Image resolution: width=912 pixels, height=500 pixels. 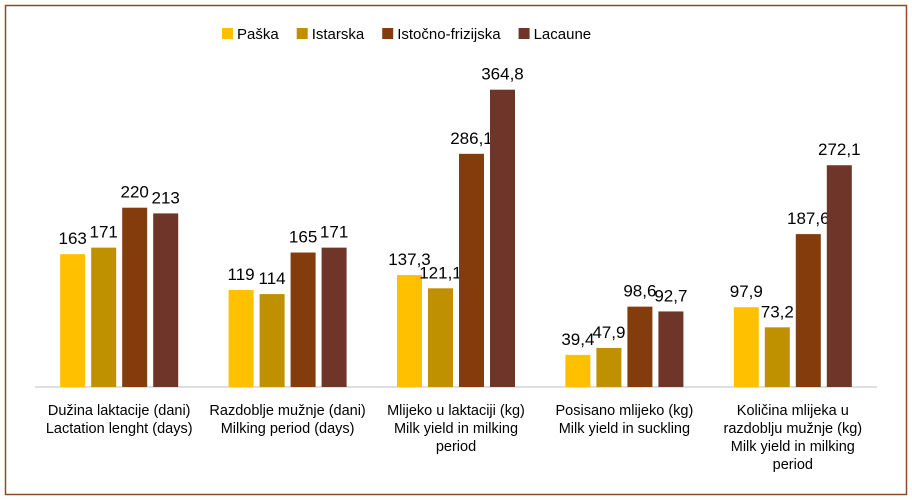 I want to click on data-label: 286,1, so click(x=471, y=138).